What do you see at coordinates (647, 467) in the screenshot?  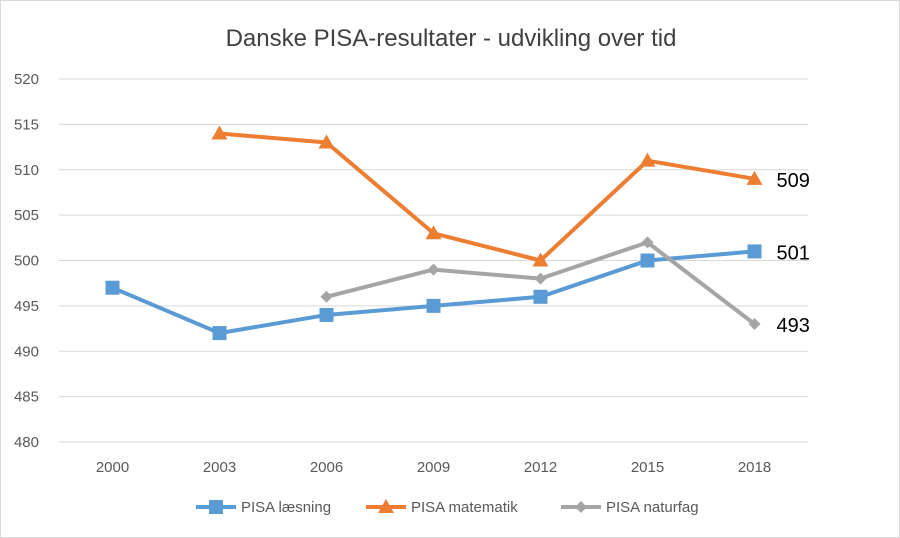 I see `x-tick-label: 2015` at bounding box center [647, 467].